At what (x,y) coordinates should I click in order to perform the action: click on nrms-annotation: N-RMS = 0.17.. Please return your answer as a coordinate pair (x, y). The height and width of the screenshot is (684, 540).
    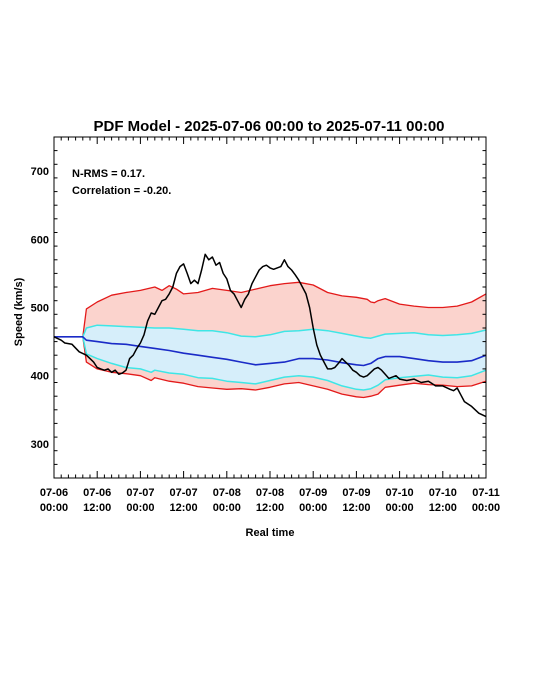
    Looking at the image, I should click on (108, 174).